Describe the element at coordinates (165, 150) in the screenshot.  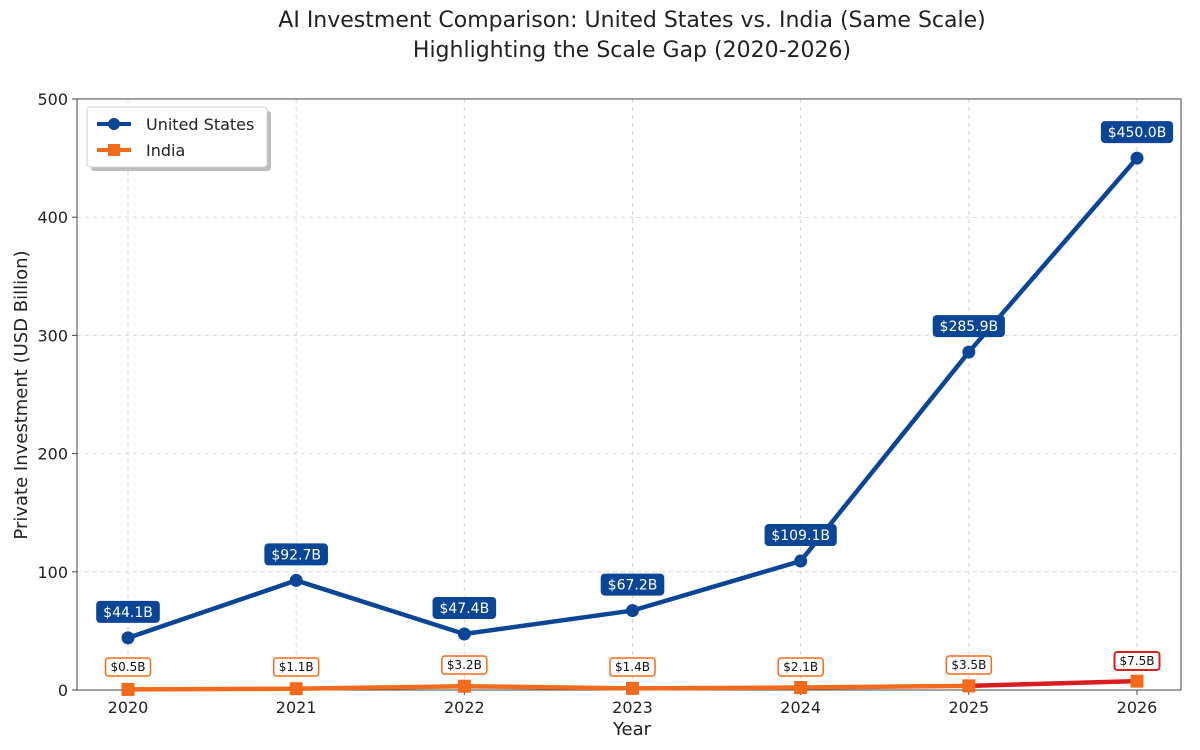
I see `legend-india-label: India` at that location.